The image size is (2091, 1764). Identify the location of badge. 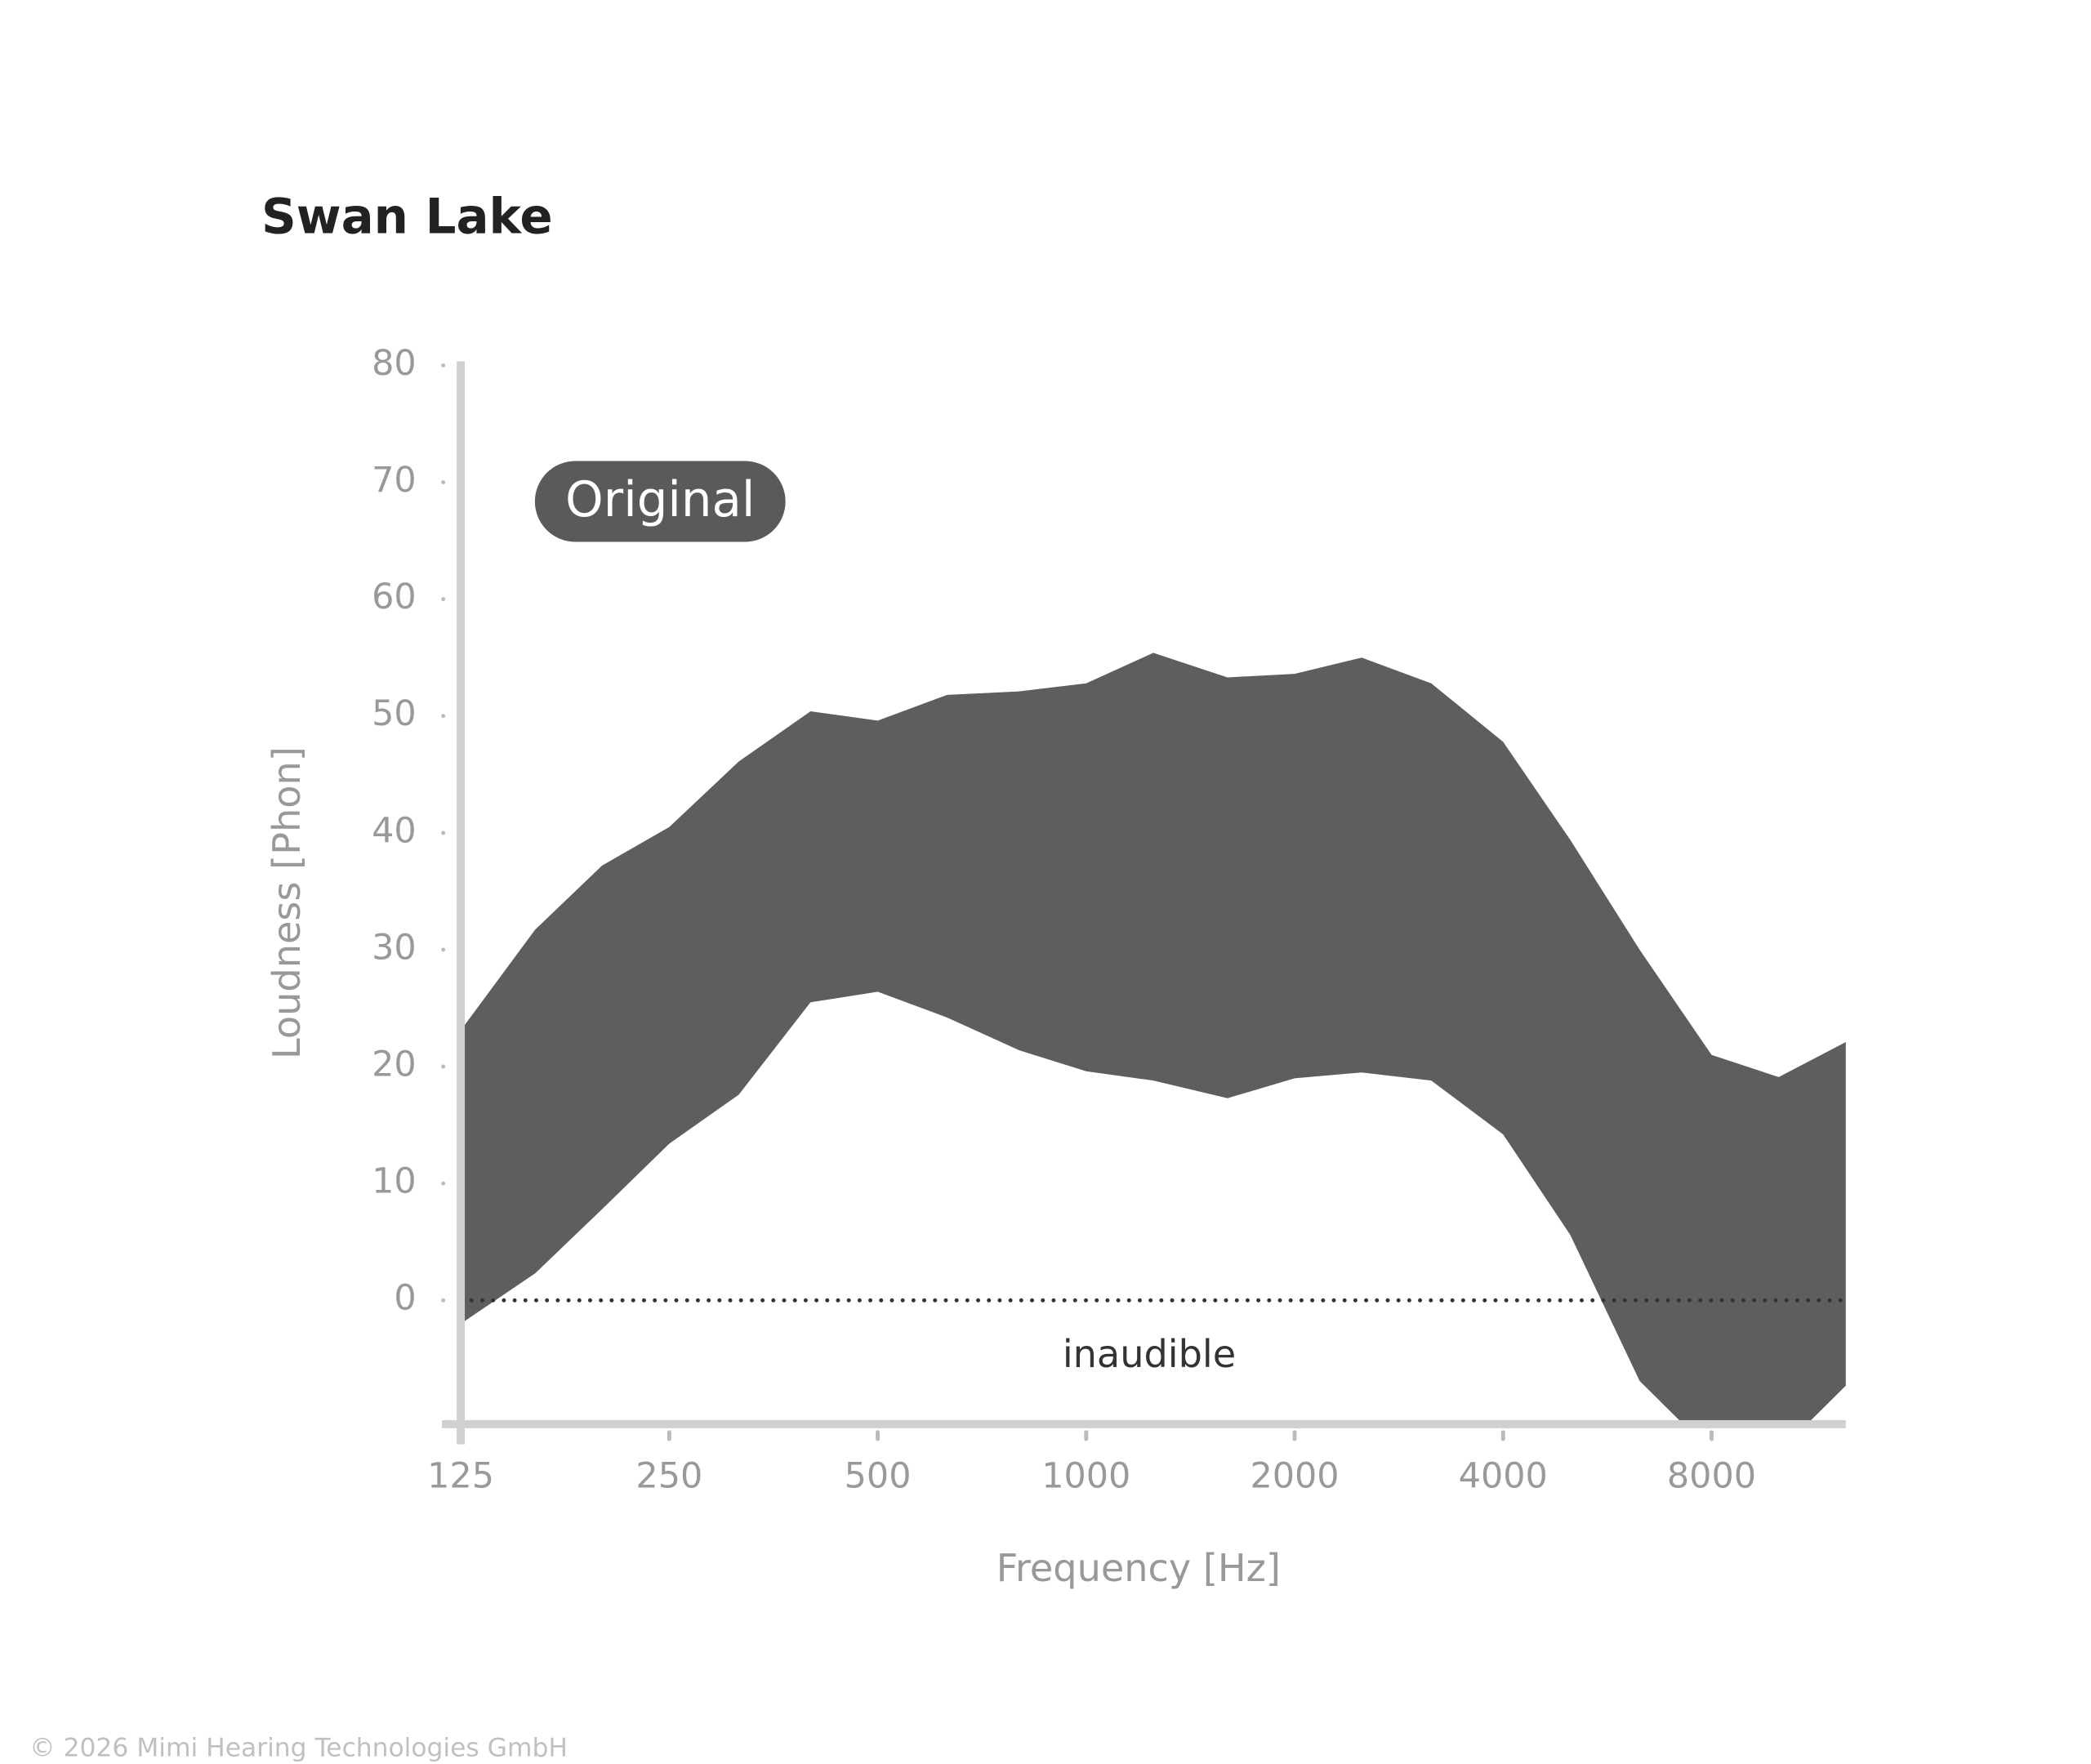
(660, 501).